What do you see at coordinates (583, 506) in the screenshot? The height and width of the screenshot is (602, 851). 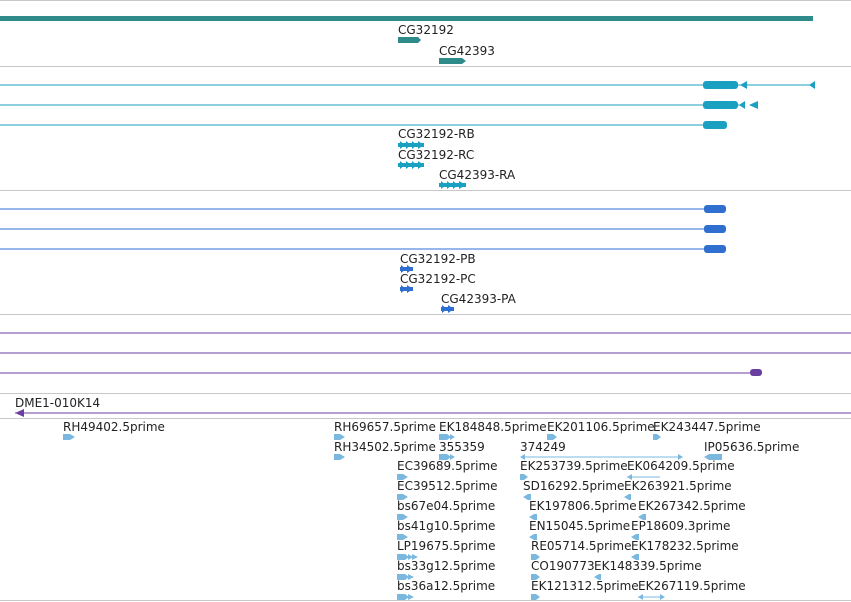 I see `est-label: EK197806.5prime` at bounding box center [583, 506].